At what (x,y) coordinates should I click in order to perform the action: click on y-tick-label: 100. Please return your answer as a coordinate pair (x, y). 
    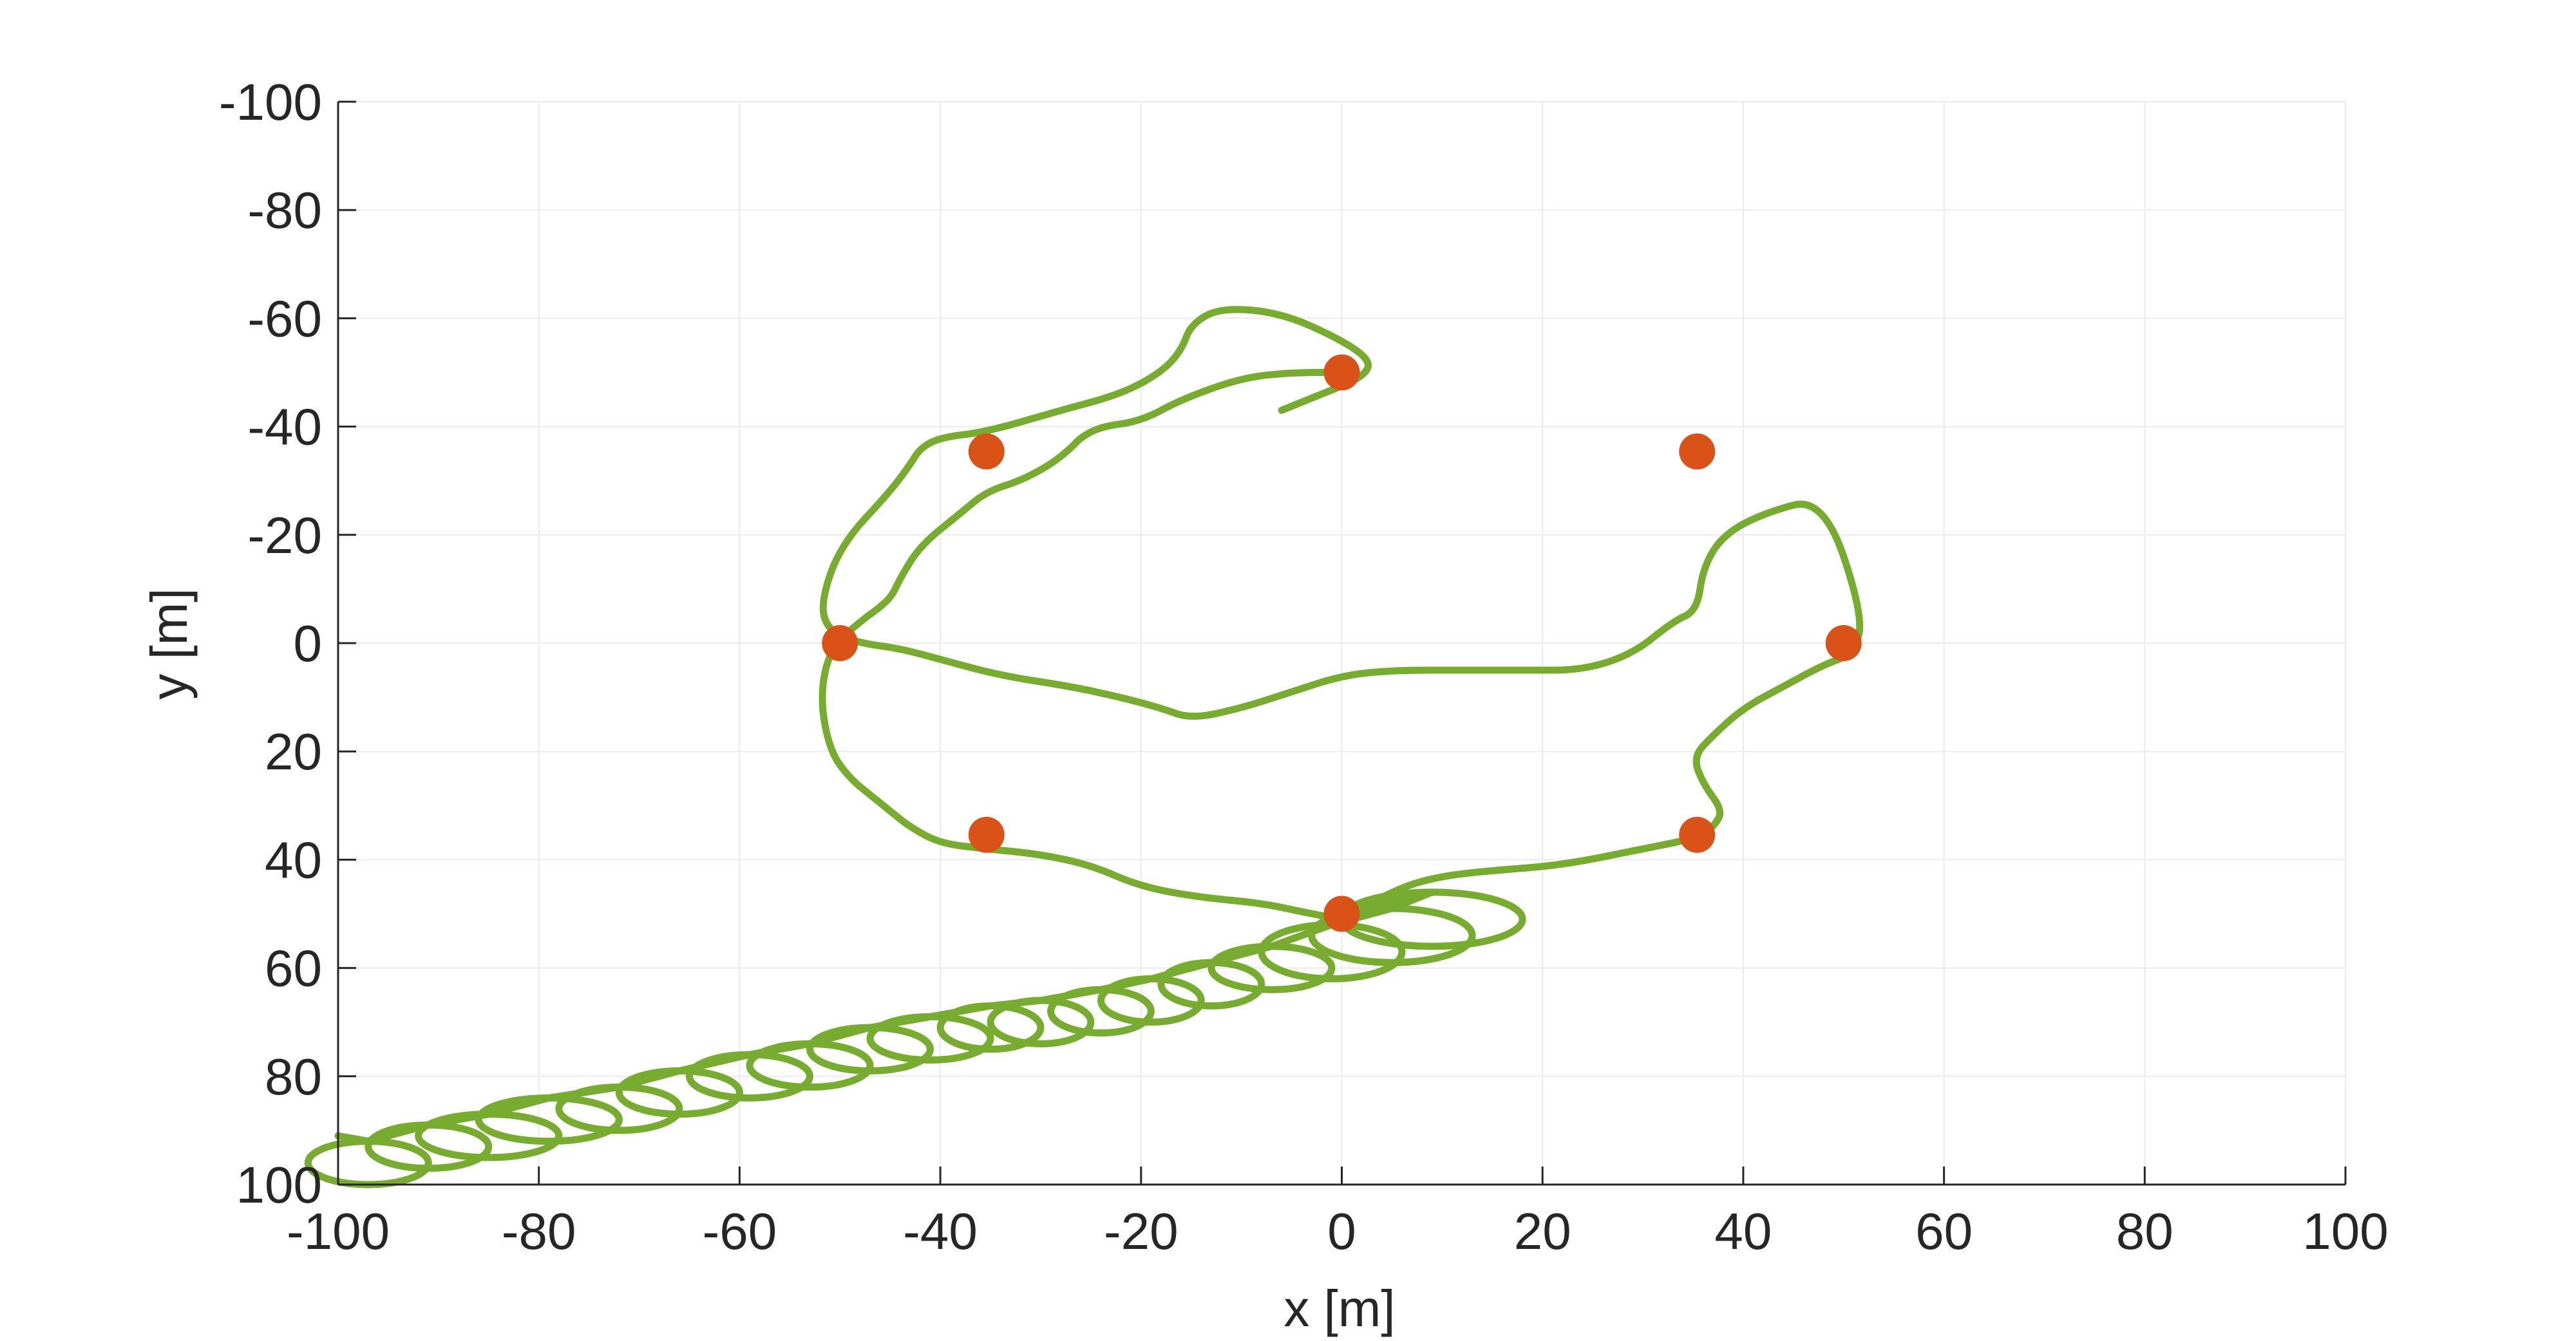
    Looking at the image, I should click on (279, 1185).